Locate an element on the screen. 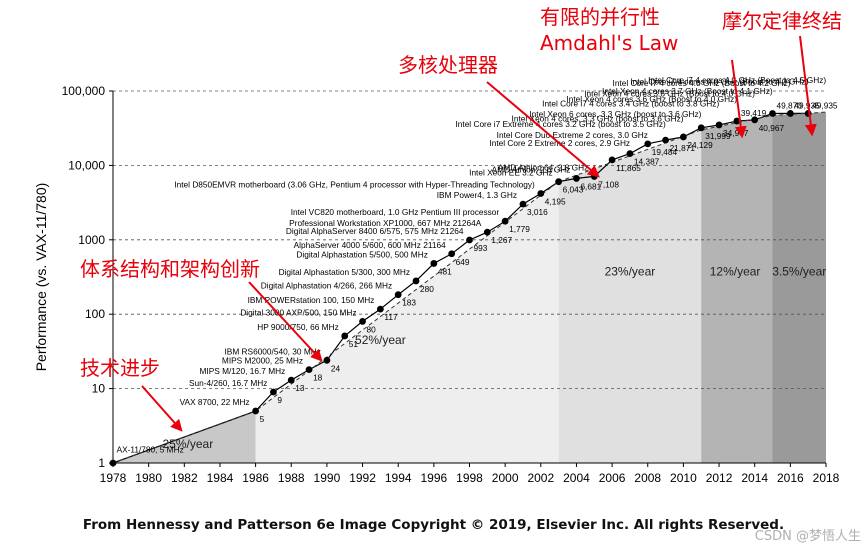  point-label-19: AMD Athlon, 2.6 GHz is located at coordinates (531, 169).